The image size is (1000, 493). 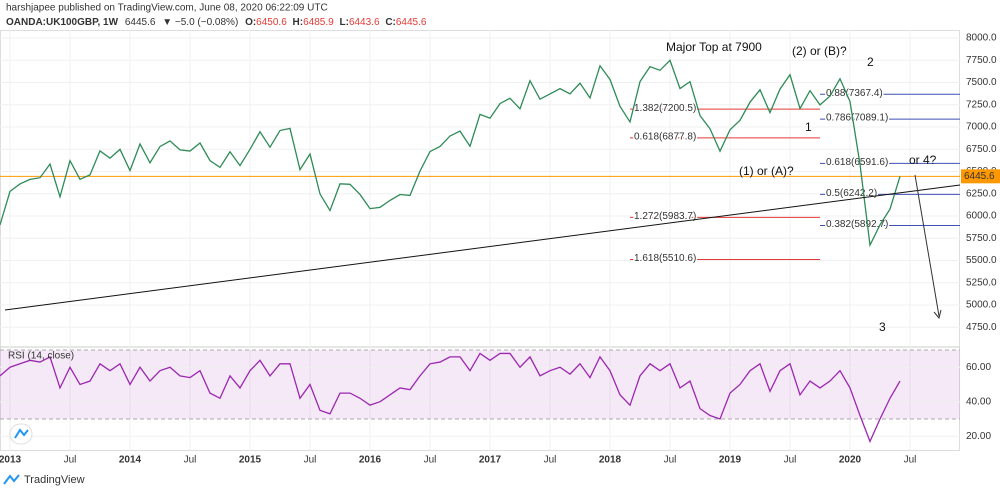 What do you see at coordinates (870, 62) in the screenshot?
I see `annotation: 2` at bounding box center [870, 62].